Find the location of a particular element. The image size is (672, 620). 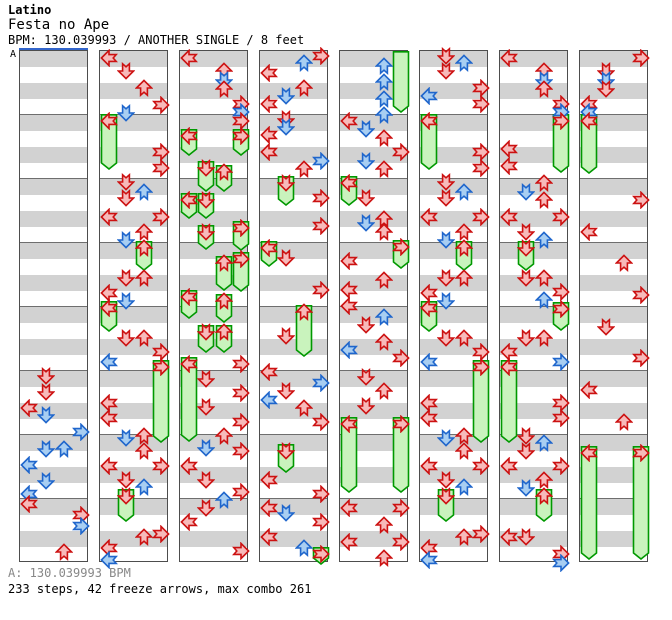

category-title: Latino is located at coordinates (30, 10).